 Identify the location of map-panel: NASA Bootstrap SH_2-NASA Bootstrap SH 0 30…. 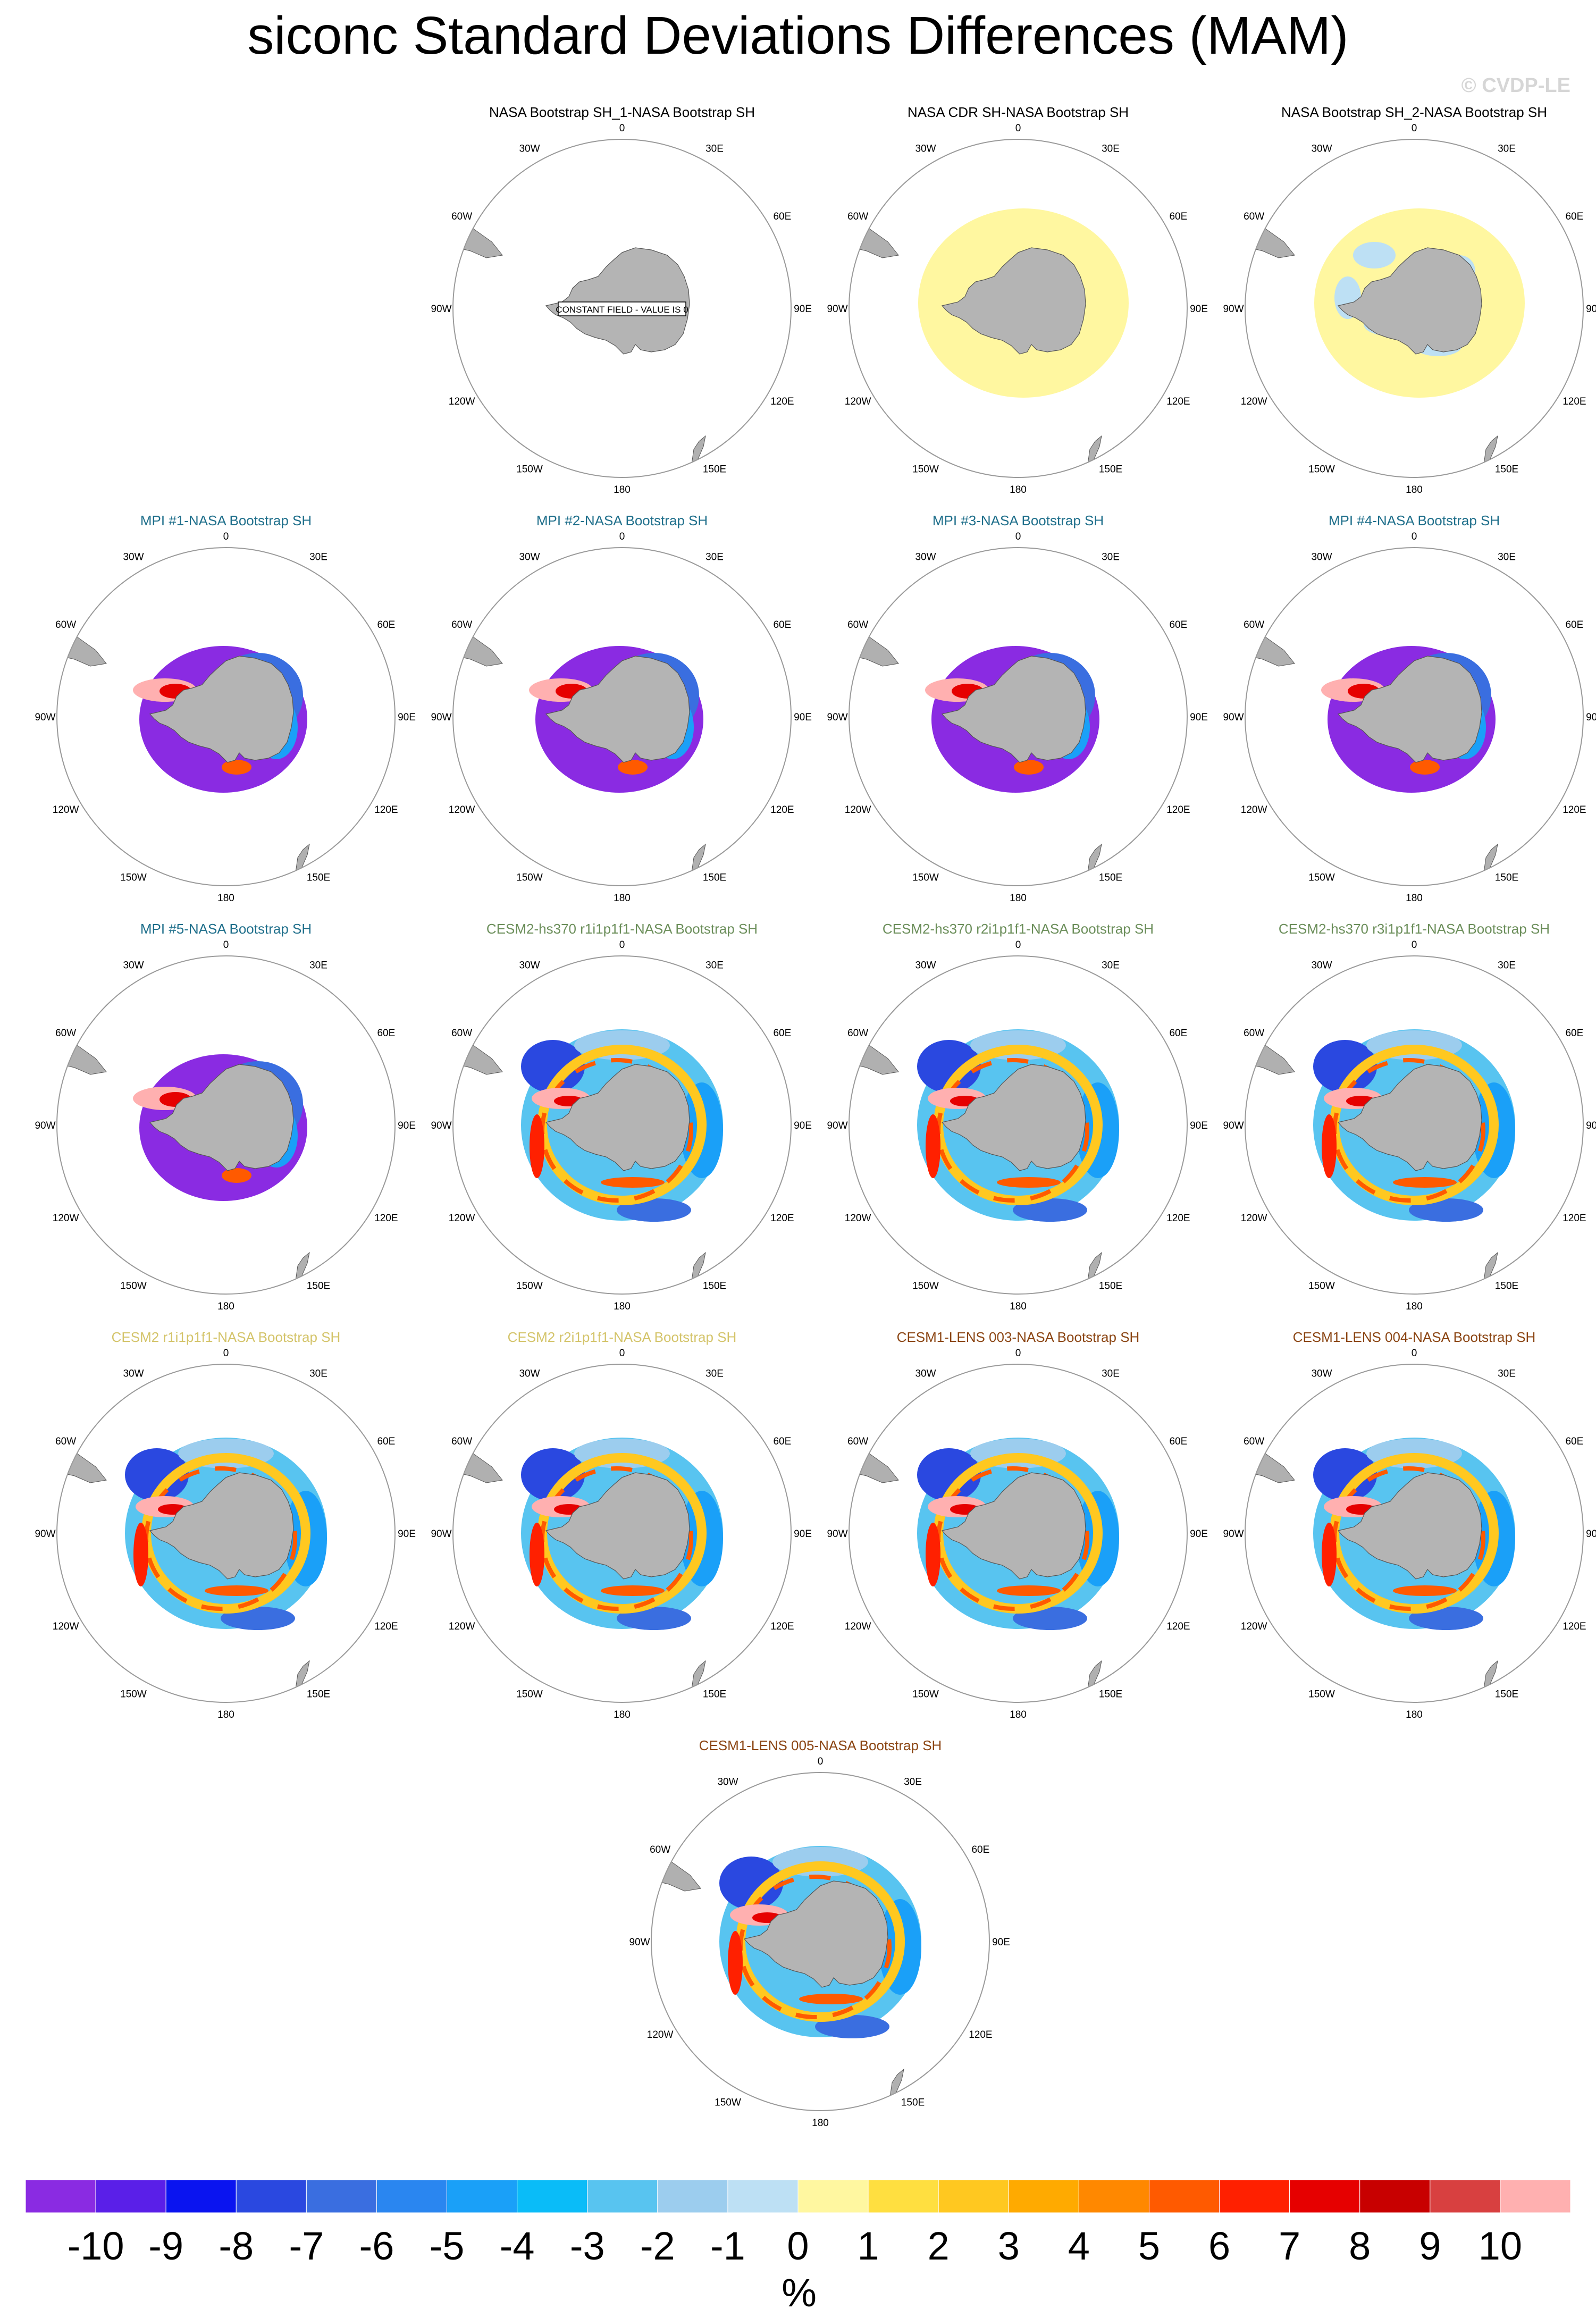
(1405, 298).